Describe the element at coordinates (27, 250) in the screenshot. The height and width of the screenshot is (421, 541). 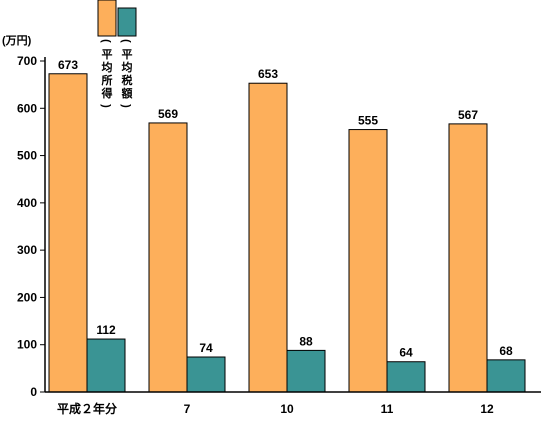
I see `y-tick-label: 300` at that location.